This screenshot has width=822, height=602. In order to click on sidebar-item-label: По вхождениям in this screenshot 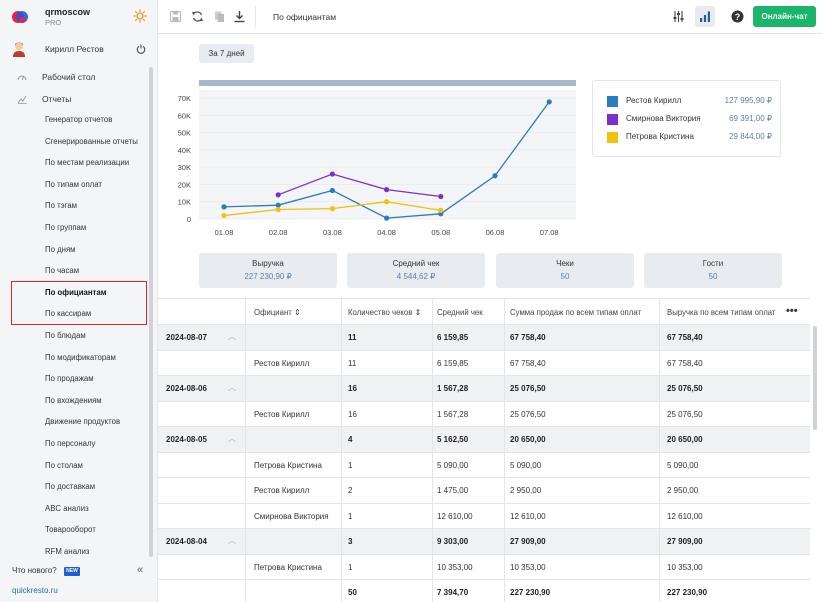, I will do `click(73, 400)`.